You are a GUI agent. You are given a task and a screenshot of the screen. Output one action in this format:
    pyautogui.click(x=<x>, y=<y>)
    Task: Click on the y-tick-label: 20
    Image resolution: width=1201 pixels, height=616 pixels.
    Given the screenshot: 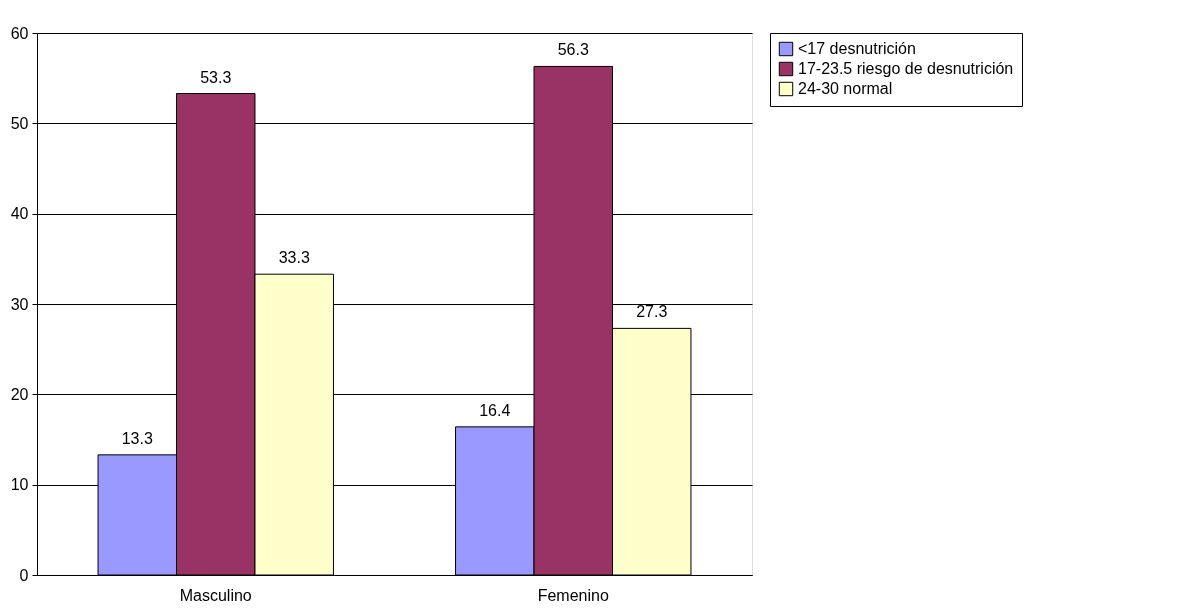 What is the action you would take?
    pyautogui.click(x=19, y=394)
    